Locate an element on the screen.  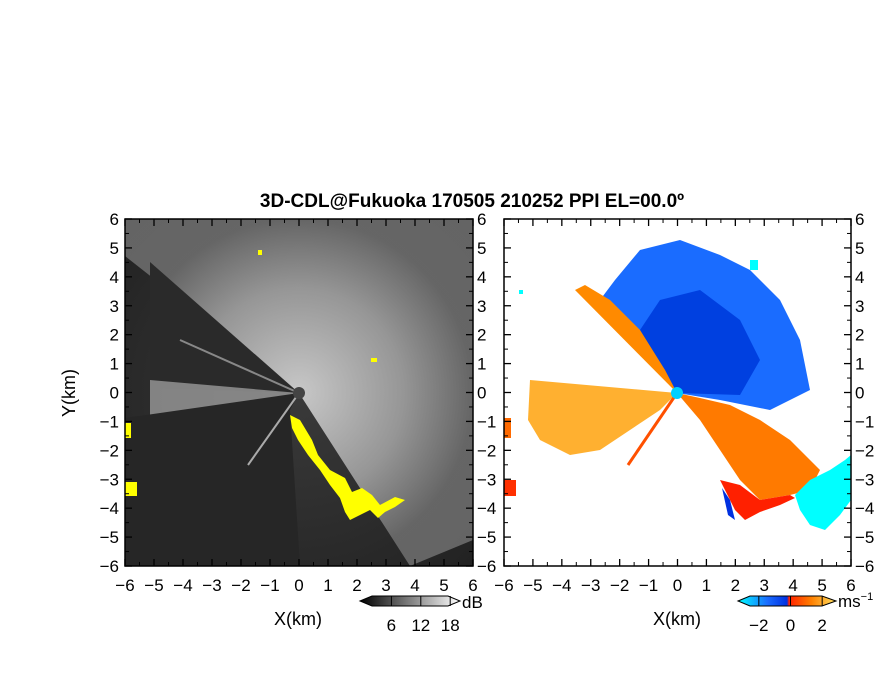
y-tick-label-right: −2 is located at coordinates (864, 450).